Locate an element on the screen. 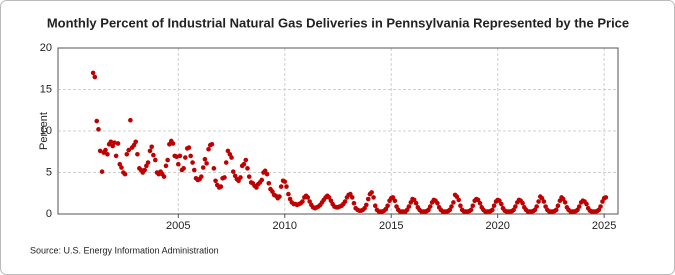 Image resolution: width=675 pixels, height=275 pixels. x-tick-label: 2005 is located at coordinates (178, 226).